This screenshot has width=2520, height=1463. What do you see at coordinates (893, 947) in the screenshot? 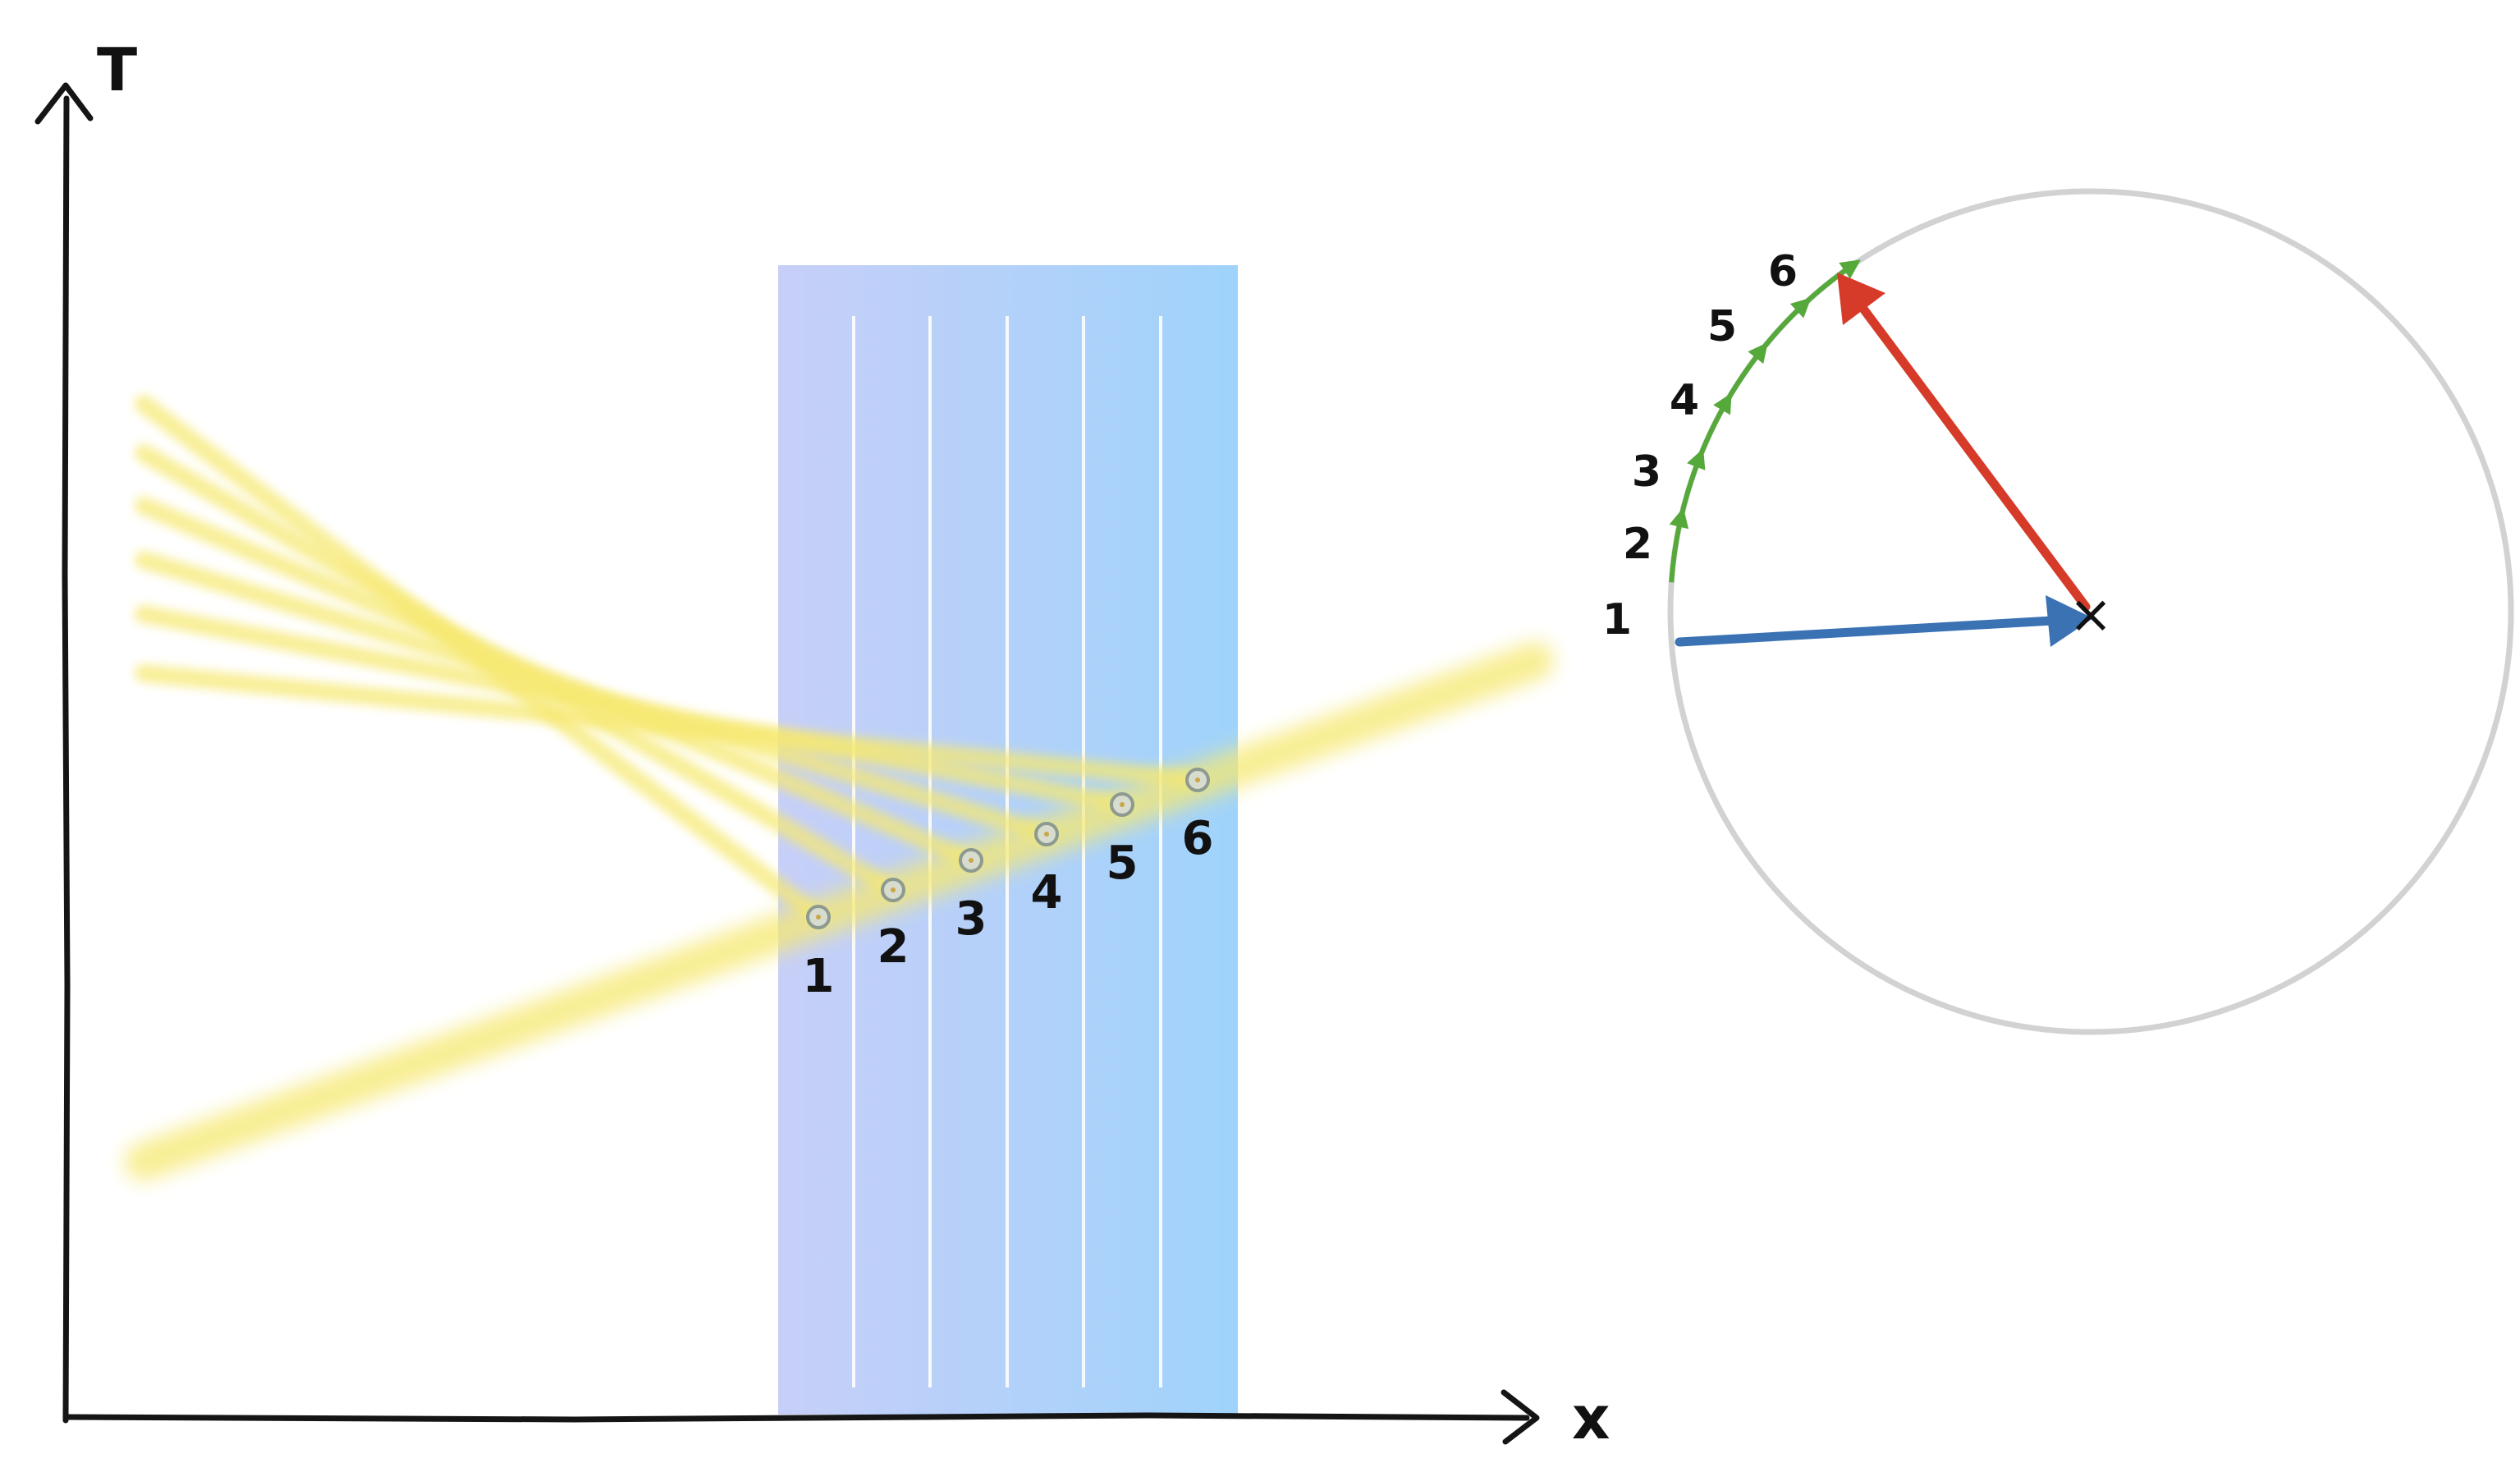
I see `event-label: 2` at bounding box center [893, 947].